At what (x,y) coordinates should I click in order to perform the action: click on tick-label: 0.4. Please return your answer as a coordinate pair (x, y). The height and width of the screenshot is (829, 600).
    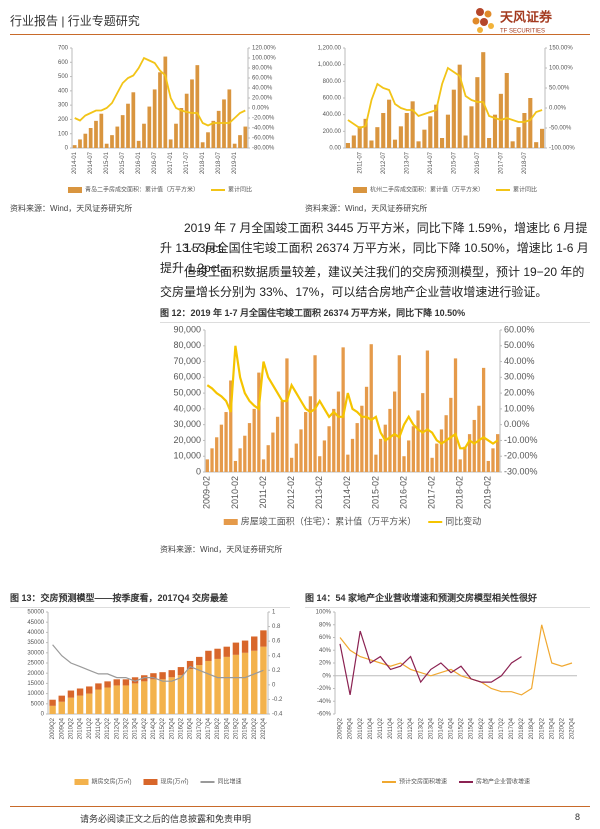
    Looking at the image, I should click on (276, 656).